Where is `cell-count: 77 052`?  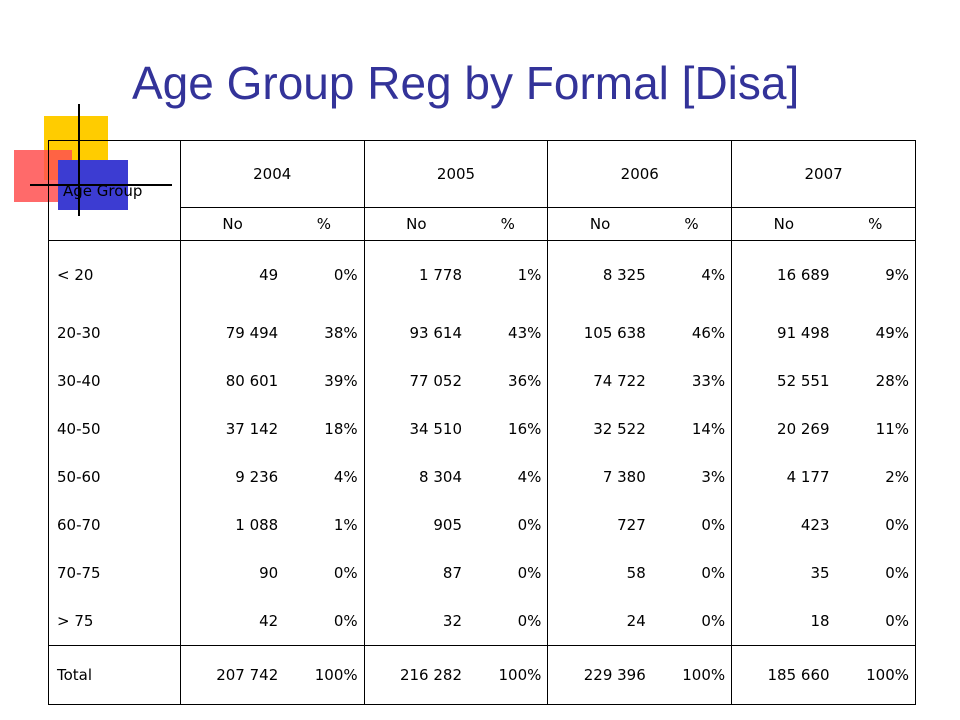
cell-count: 77 052 is located at coordinates (436, 381).